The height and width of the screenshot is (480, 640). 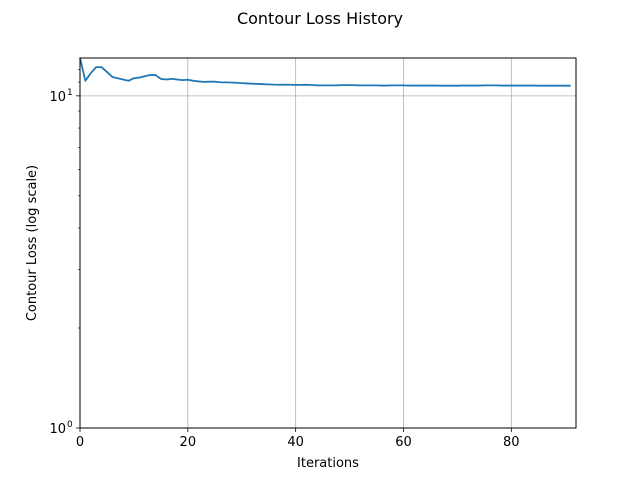 I want to click on series-line, so click(x=325, y=72).